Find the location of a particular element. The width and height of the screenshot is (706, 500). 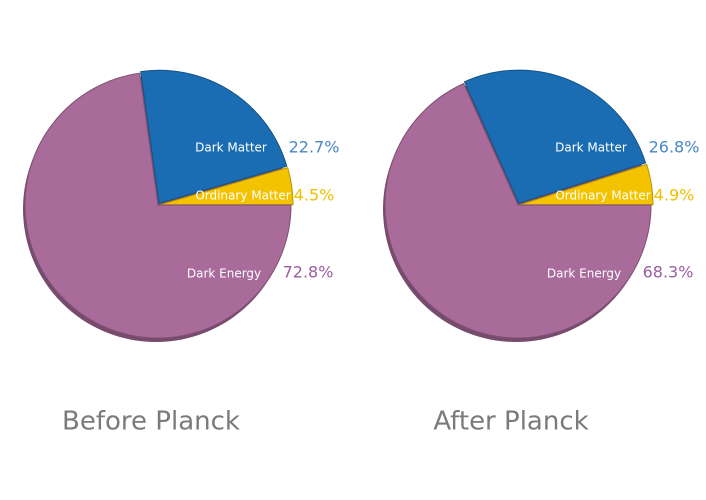

value-label: 26.8% is located at coordinates (674, 147).